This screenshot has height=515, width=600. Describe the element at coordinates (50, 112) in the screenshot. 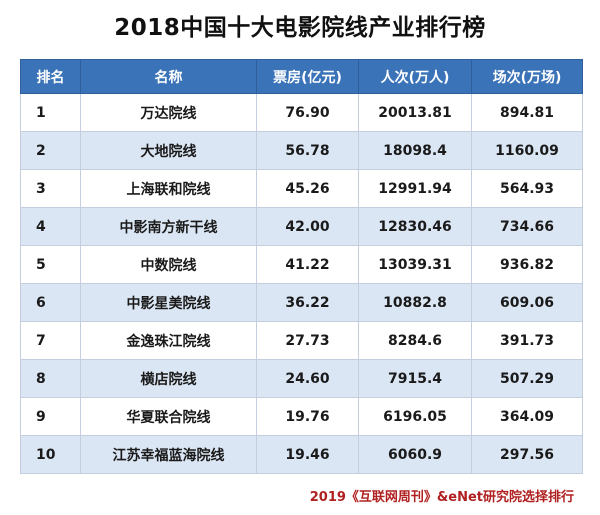

I see `cell-rank: 1` at that location.